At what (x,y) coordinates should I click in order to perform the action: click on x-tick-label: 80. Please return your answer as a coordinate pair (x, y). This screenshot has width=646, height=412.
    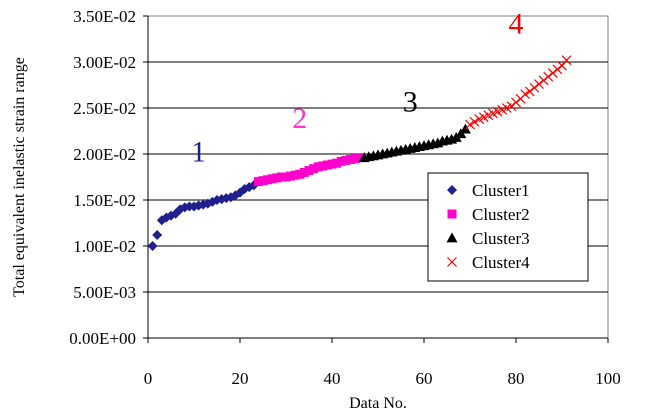
    Looking at the image, I should click on (516, 378).